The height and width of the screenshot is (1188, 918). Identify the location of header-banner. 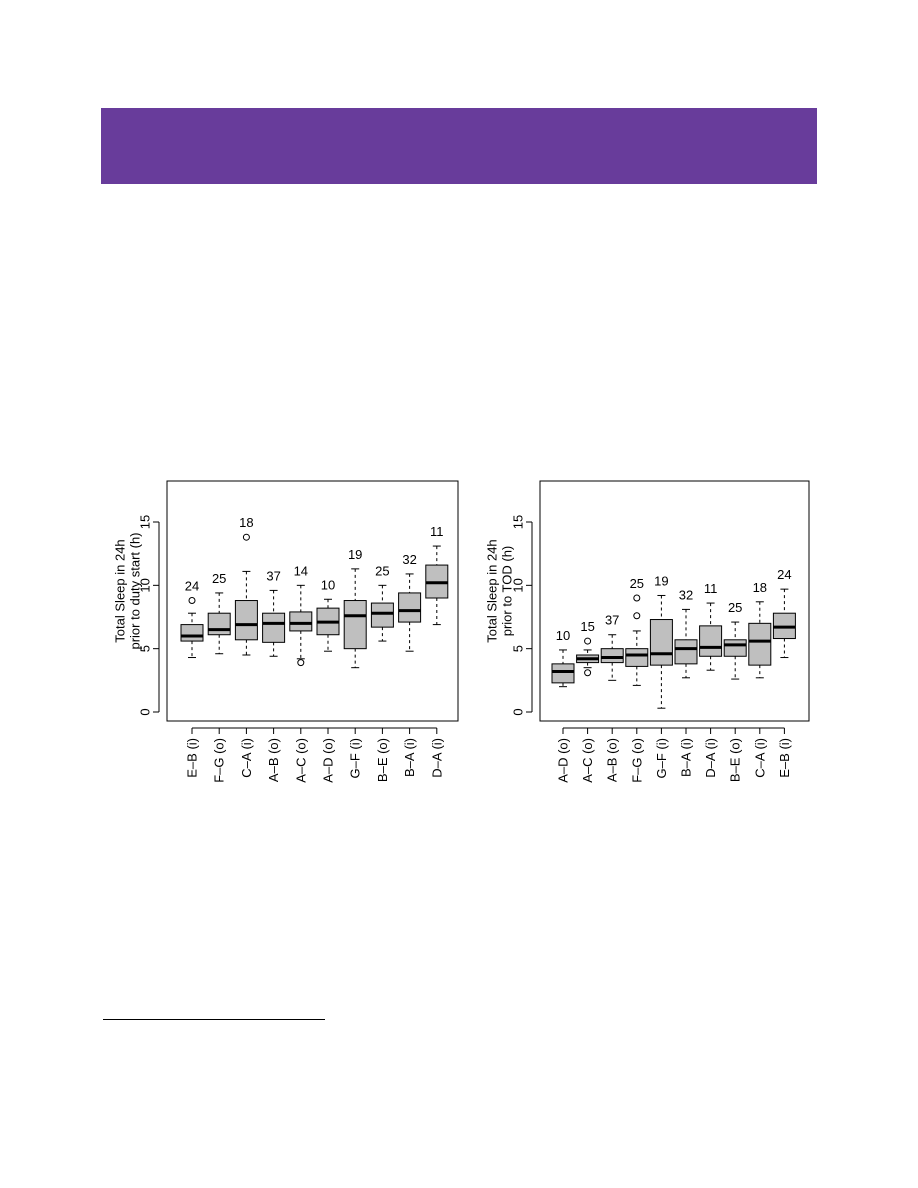
(459, 146).